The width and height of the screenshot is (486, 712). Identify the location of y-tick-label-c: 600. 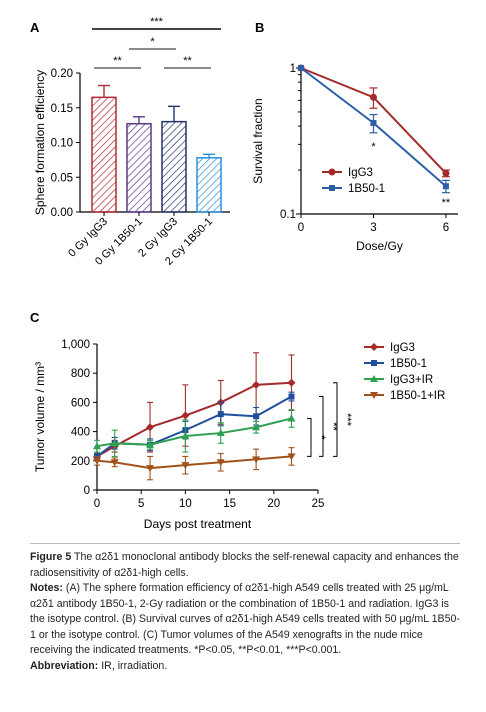
(80, 403).